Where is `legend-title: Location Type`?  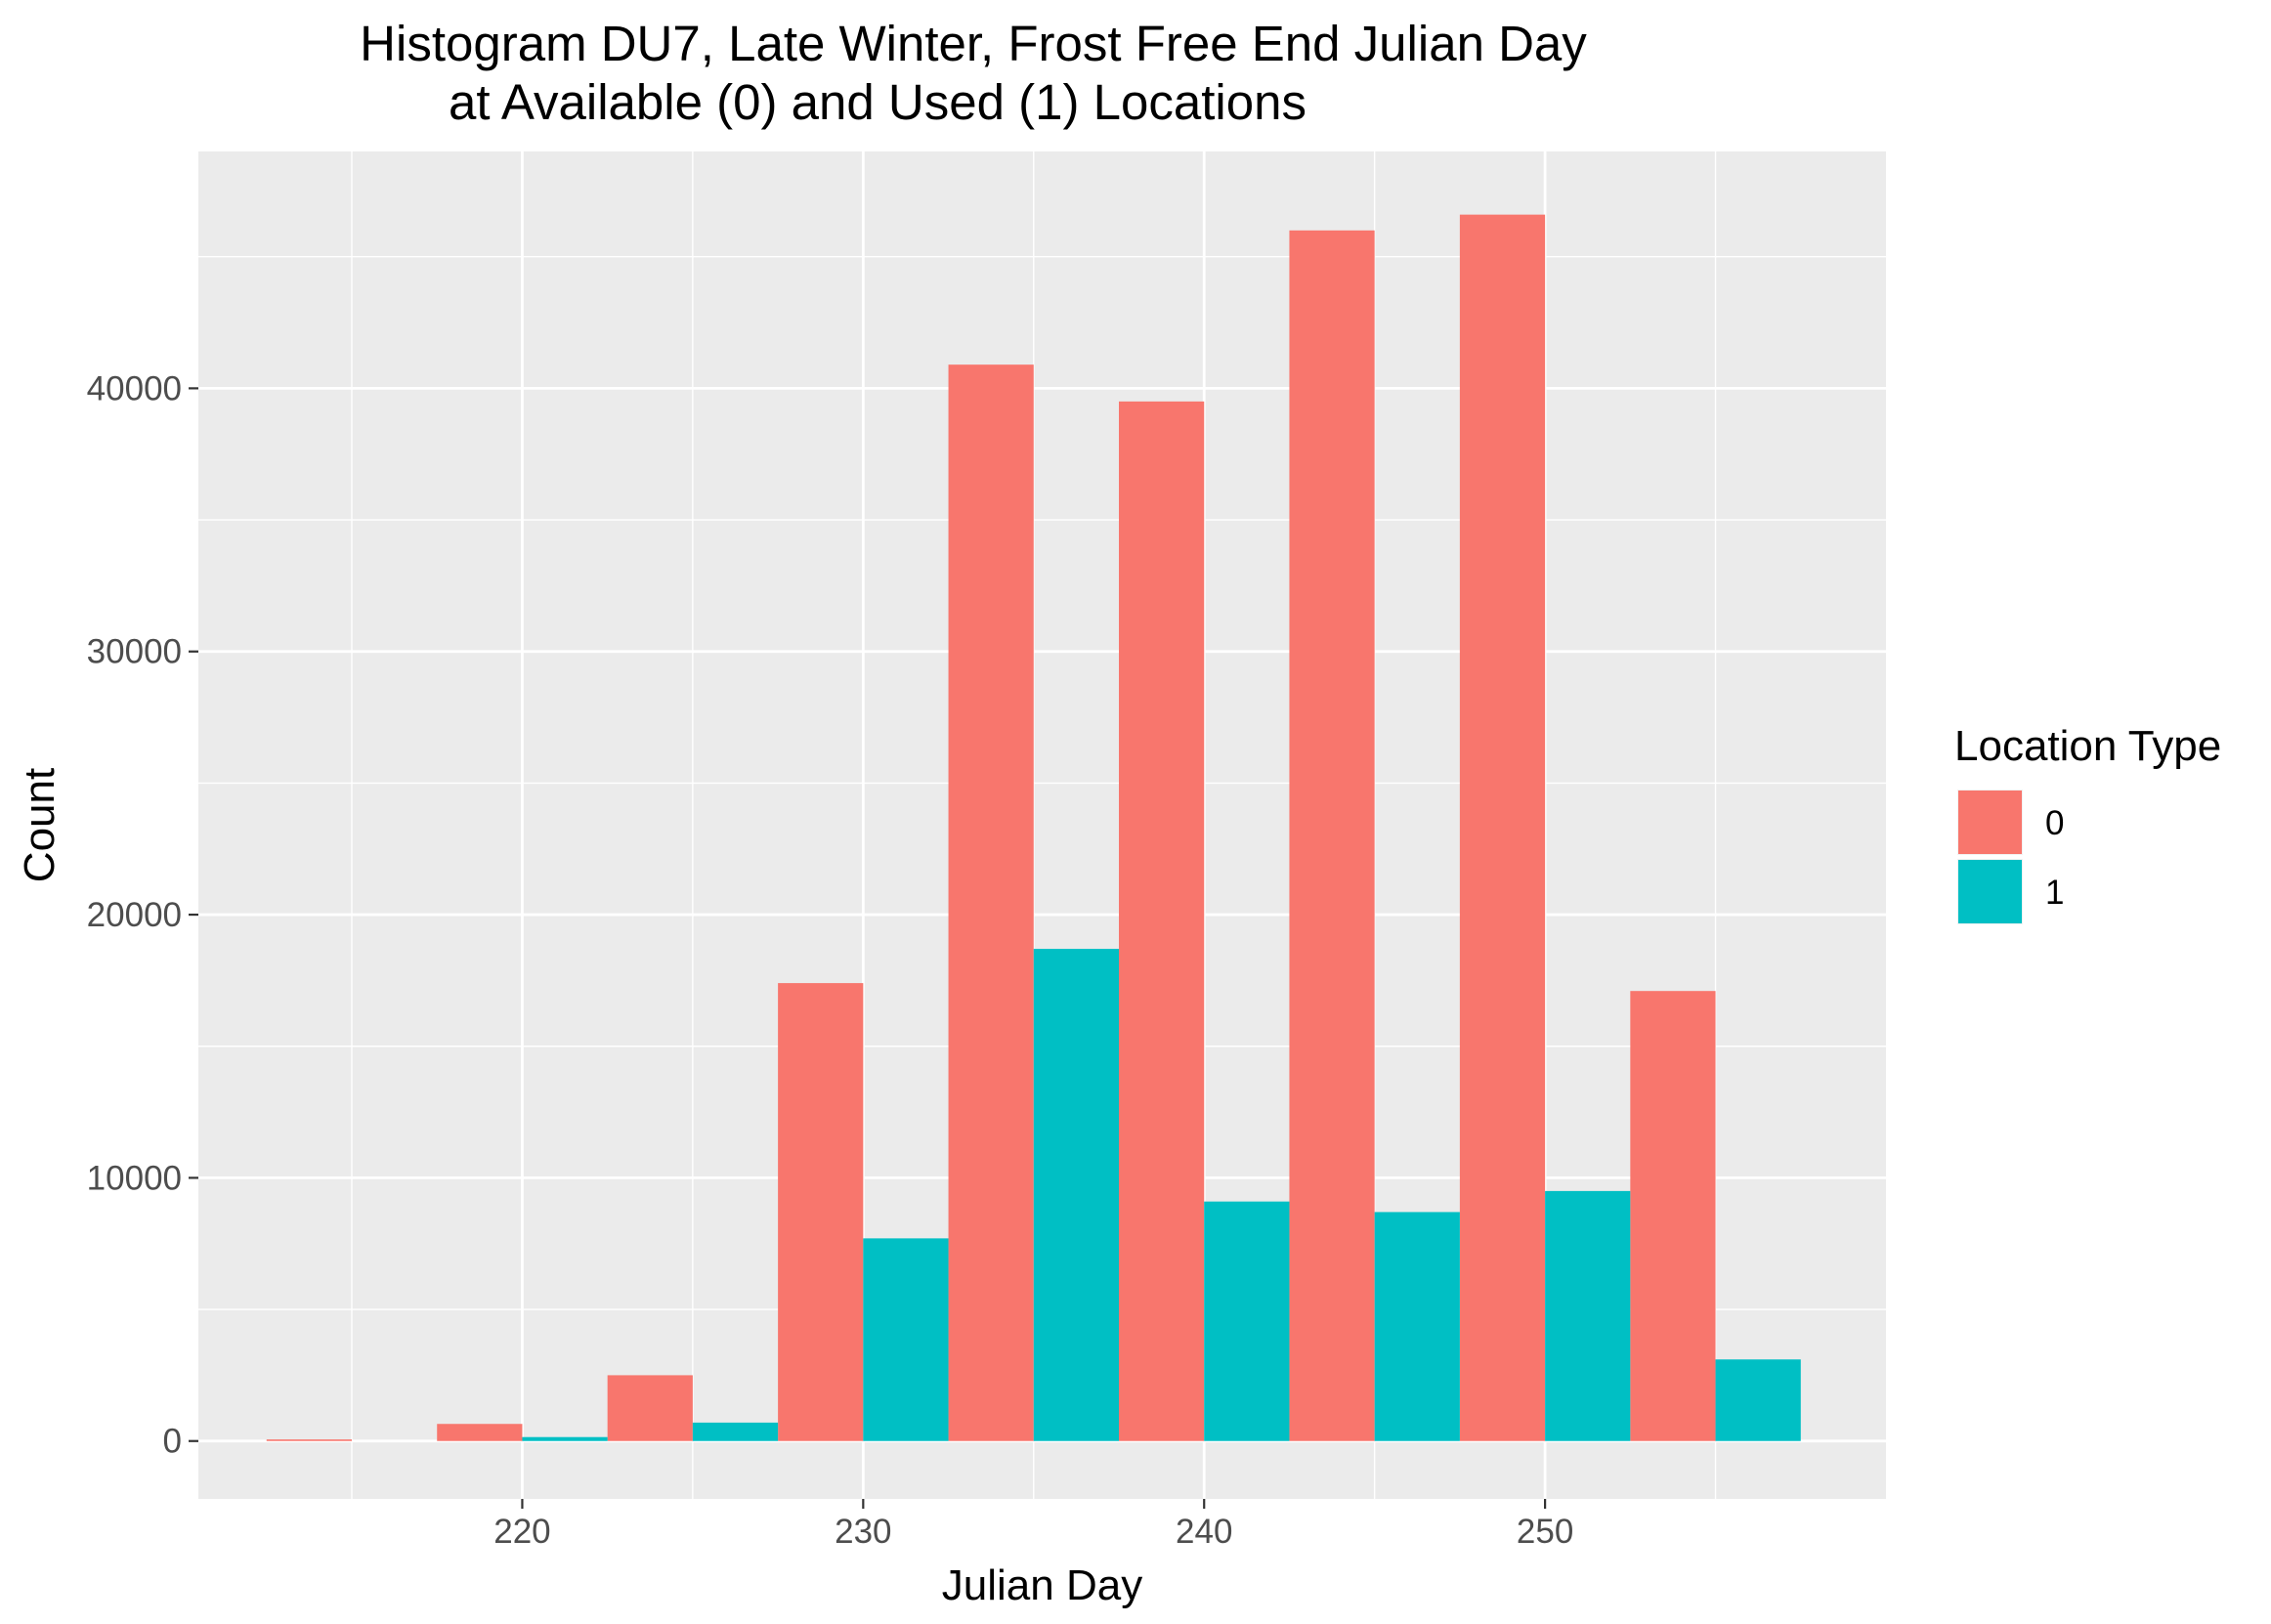
legend-title: Location Type is located at coordinates (2087, 746).